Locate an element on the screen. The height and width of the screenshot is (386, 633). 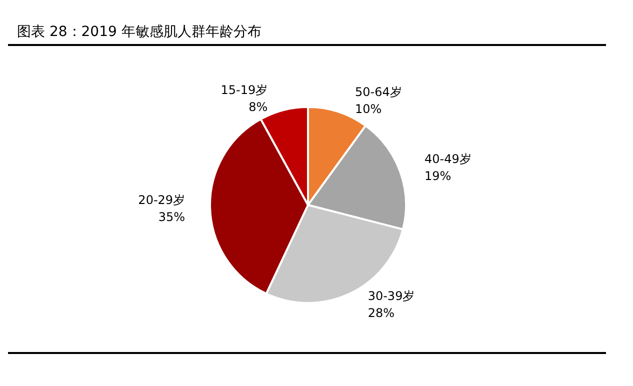
data-label: 10% is located at coordinates (368, 109).